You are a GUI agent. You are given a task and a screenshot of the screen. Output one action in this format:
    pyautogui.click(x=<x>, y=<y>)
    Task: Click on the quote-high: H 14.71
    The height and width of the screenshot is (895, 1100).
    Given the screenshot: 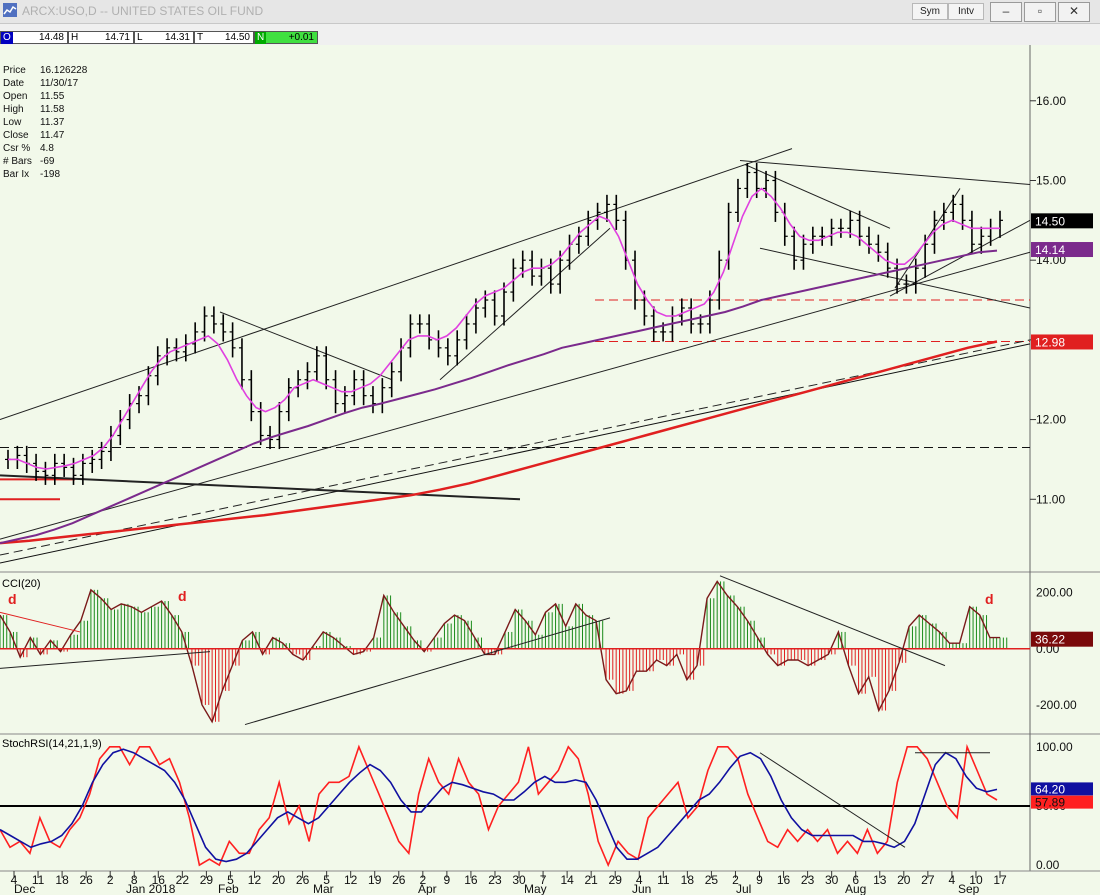 What is the action you would take?
    pyautogui.click(x=101, y=37)
    